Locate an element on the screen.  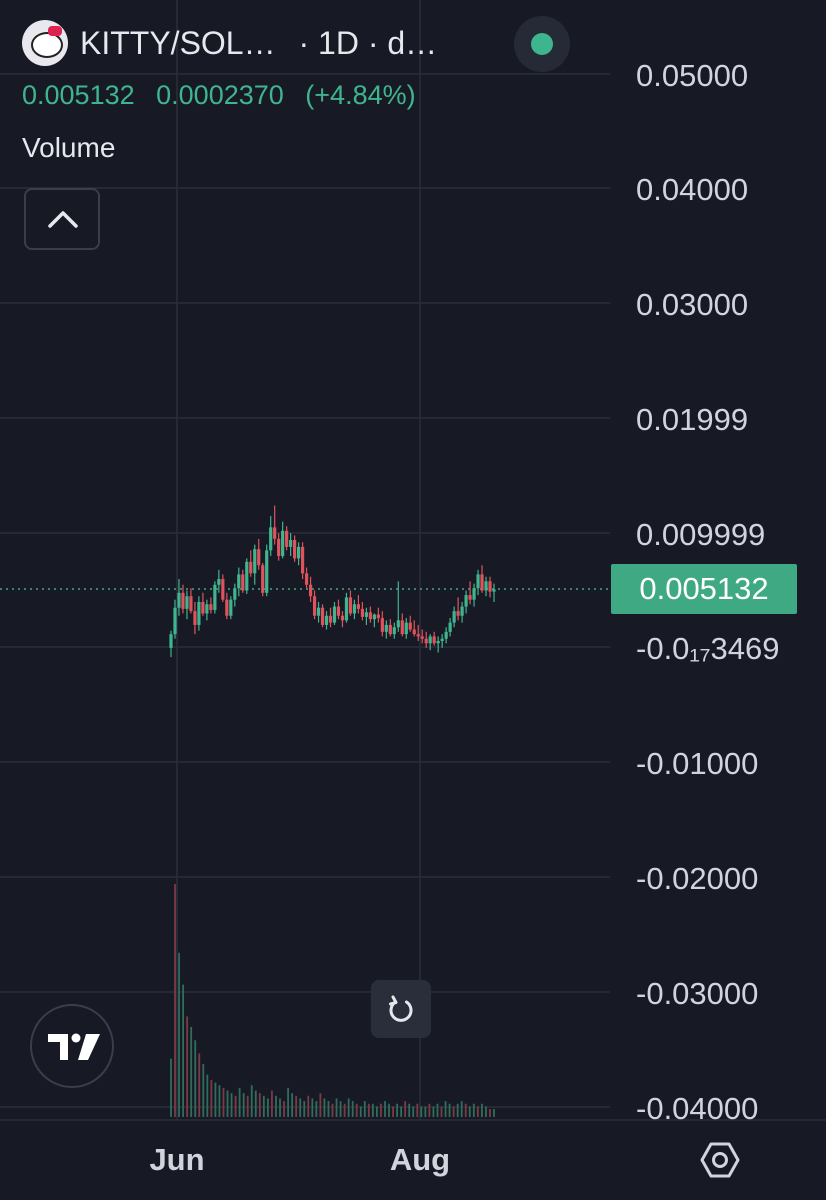
reset-chart-button is located at coordinates (401, 1009).